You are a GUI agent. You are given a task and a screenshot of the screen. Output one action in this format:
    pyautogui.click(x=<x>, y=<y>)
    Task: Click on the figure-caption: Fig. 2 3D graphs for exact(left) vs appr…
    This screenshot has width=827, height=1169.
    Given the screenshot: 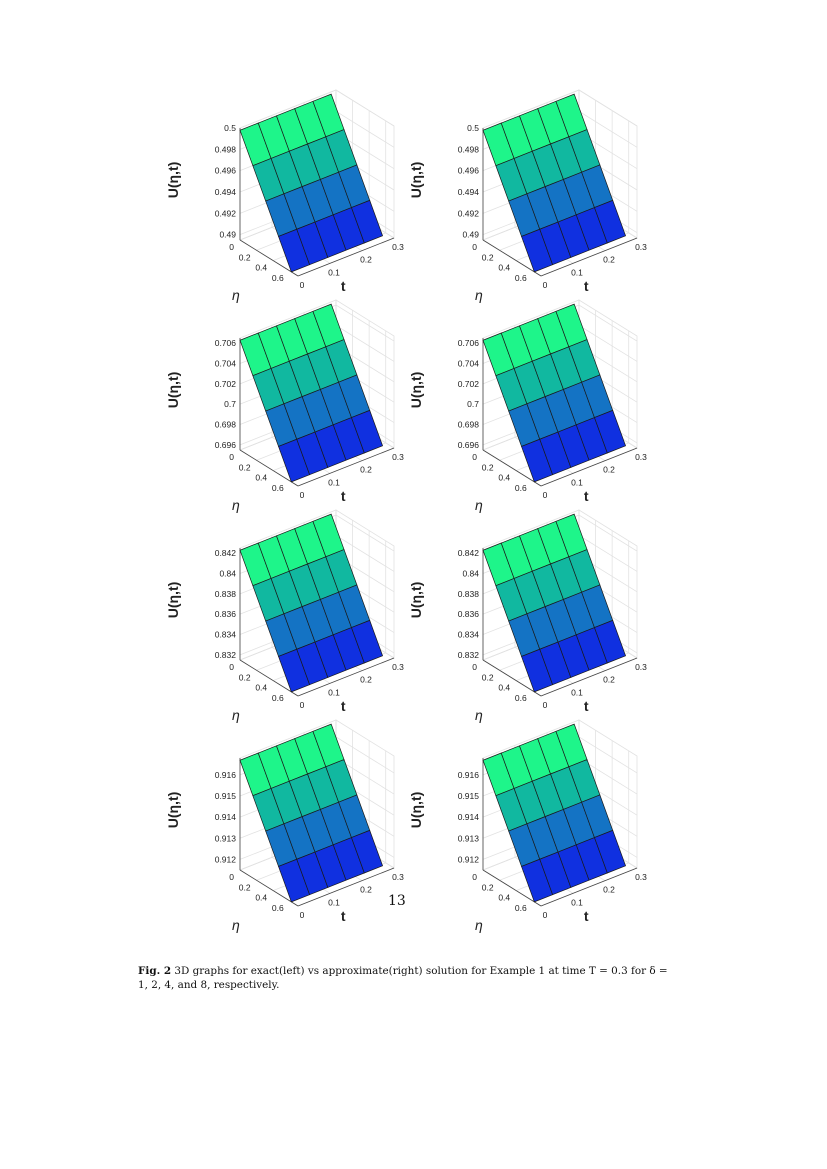 What is the action you would take?
    pyautogui.click(x=408, y=978)
    